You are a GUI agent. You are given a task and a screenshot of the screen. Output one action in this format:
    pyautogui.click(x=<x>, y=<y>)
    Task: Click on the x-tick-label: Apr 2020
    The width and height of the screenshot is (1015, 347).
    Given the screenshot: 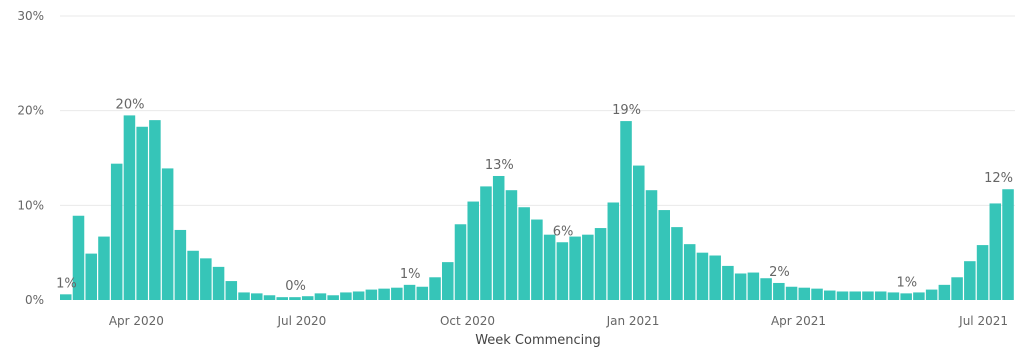 What is the action you would take?
    pyautogui.click(x=136, y=321)
    